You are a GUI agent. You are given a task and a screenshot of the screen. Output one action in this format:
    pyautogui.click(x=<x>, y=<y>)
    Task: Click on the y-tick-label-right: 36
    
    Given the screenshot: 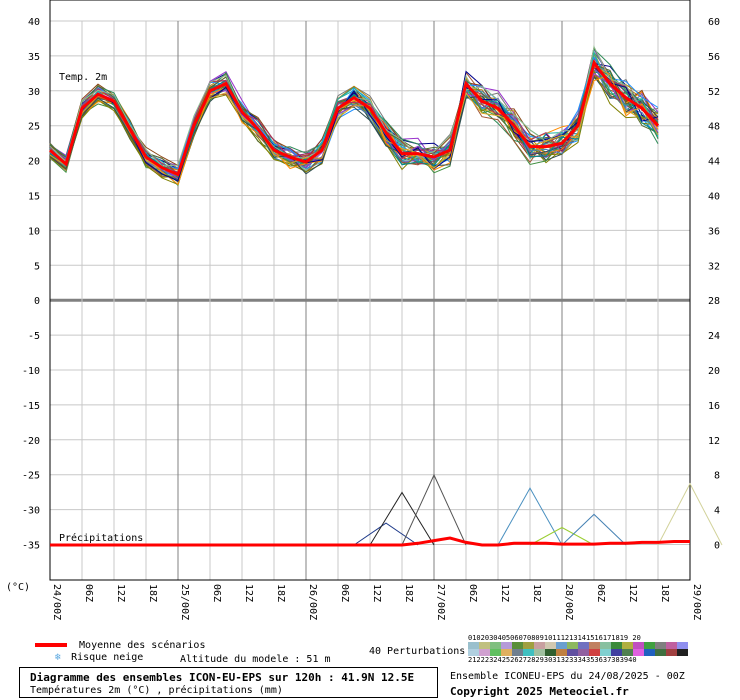 What is the action you would take?
    pyautogui.click(x=714, y=231)
    